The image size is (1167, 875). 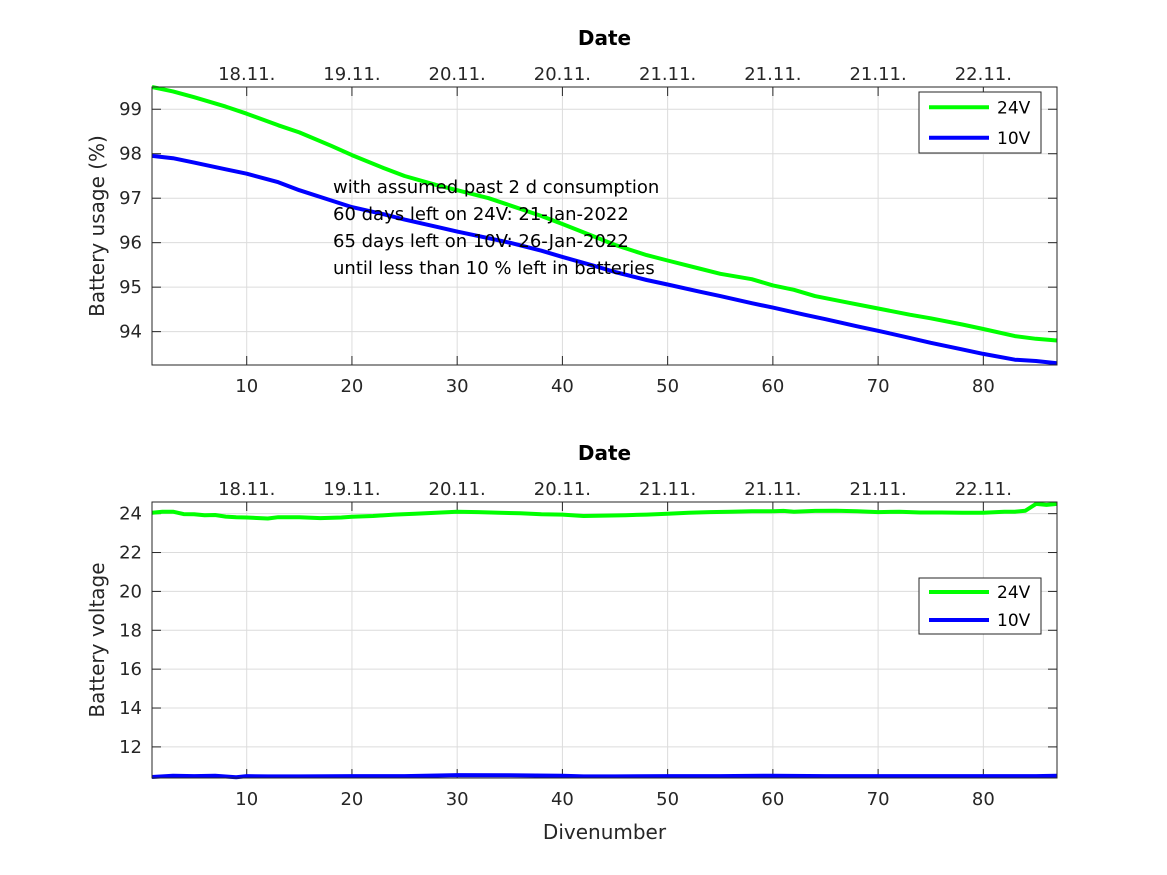 I want to click on chart1-y-tick-label: 14, so click(x=130, y=708).